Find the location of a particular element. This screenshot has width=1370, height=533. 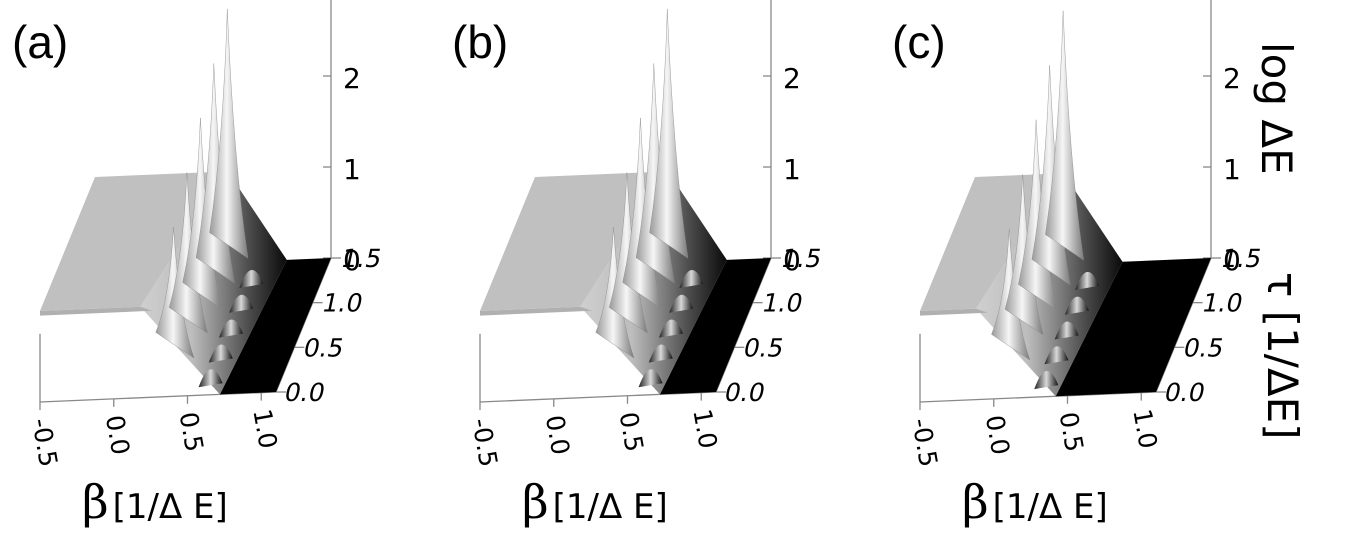

panel-label: (b) is located at coordinates (480, 42).